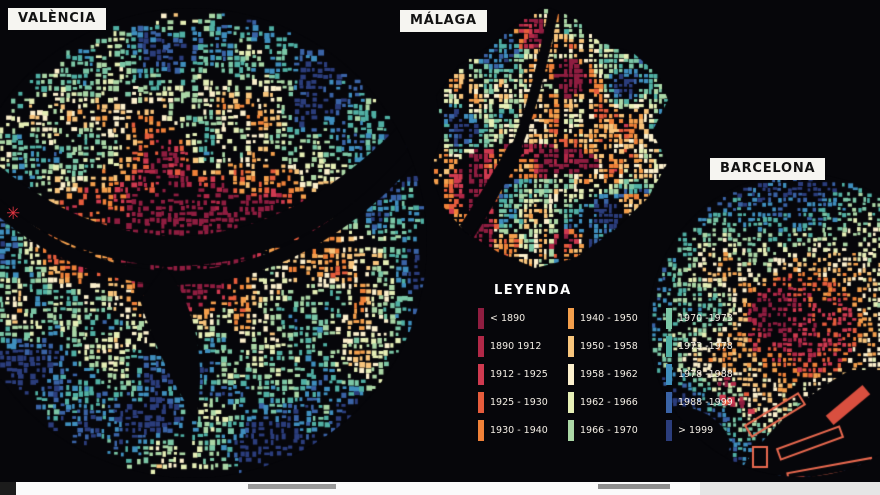 The width and height of the screenshot is (880, 495). I want to click on legend-item: 1988 -1999, so click(708, 402).